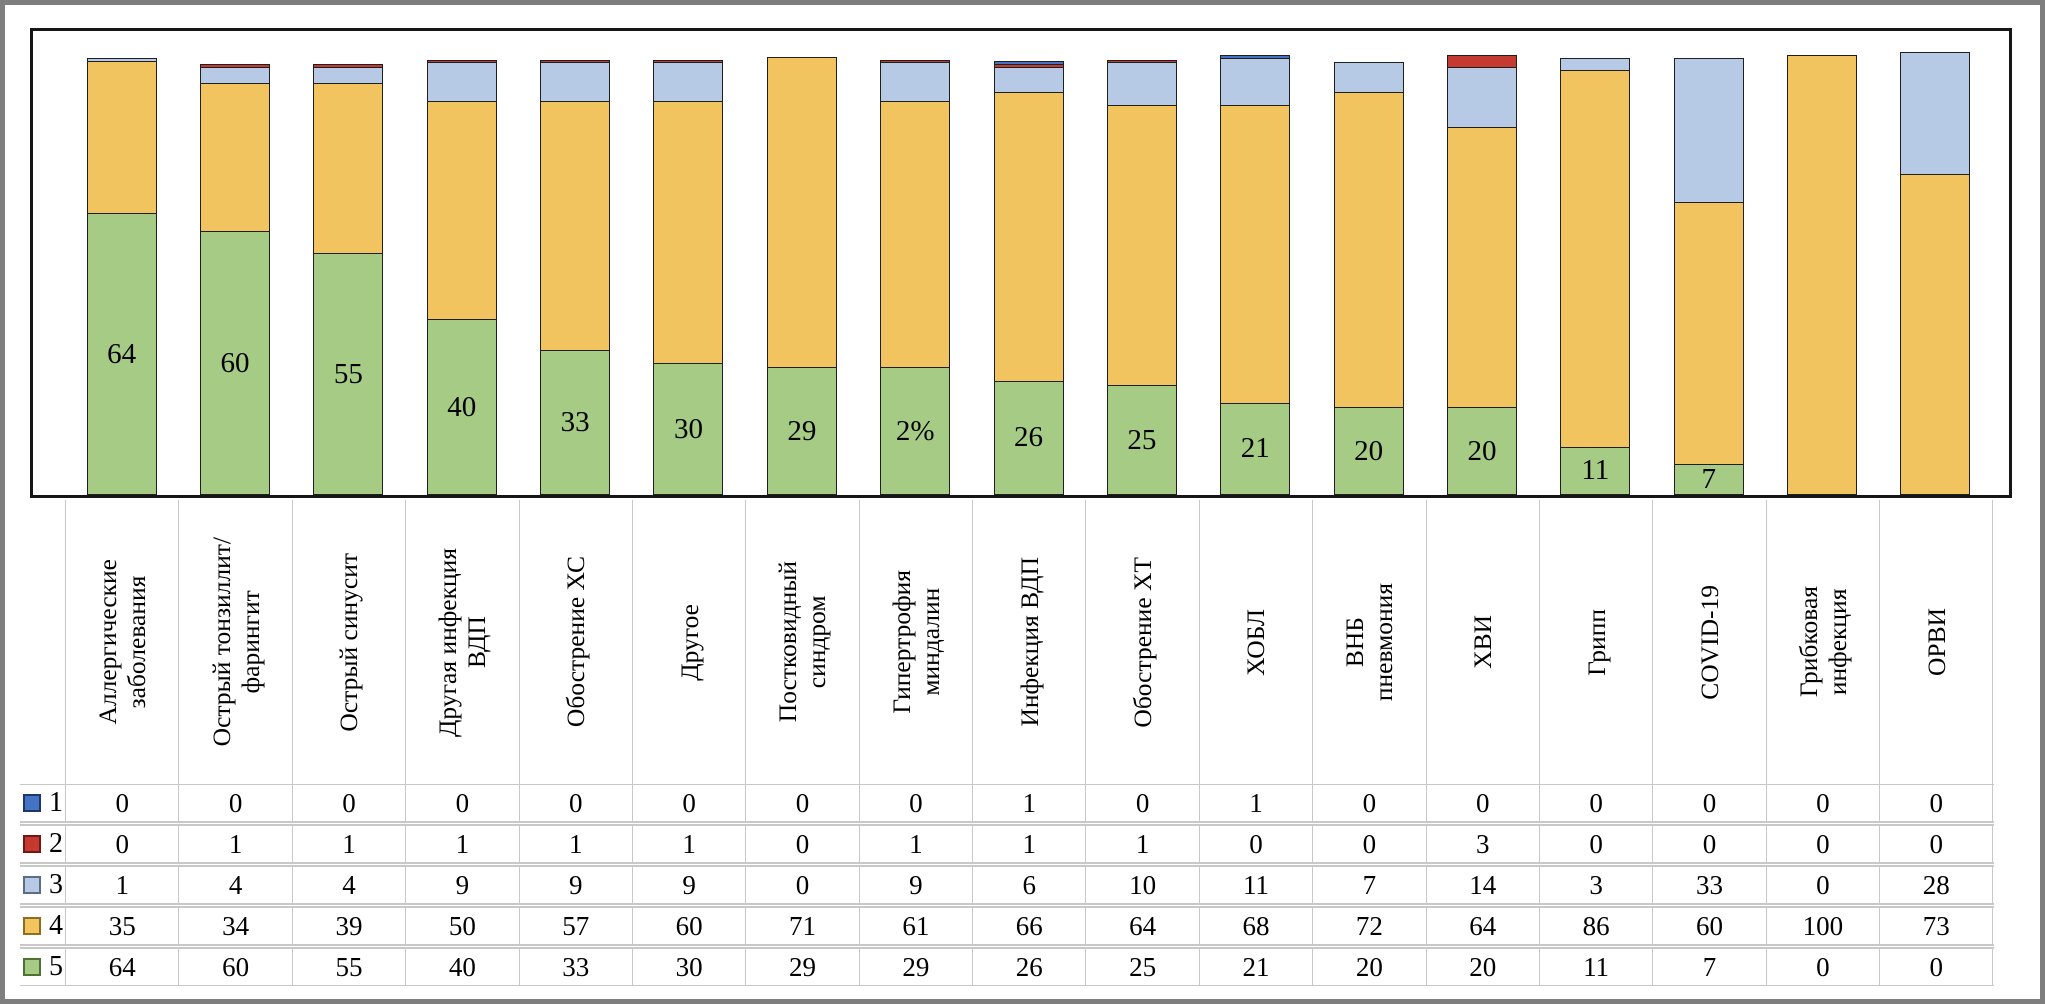 Image resolution: width=2045 pixels, height=1004 pixels. I want to click on bar-segment-series-5: 64, so click(121, 354).